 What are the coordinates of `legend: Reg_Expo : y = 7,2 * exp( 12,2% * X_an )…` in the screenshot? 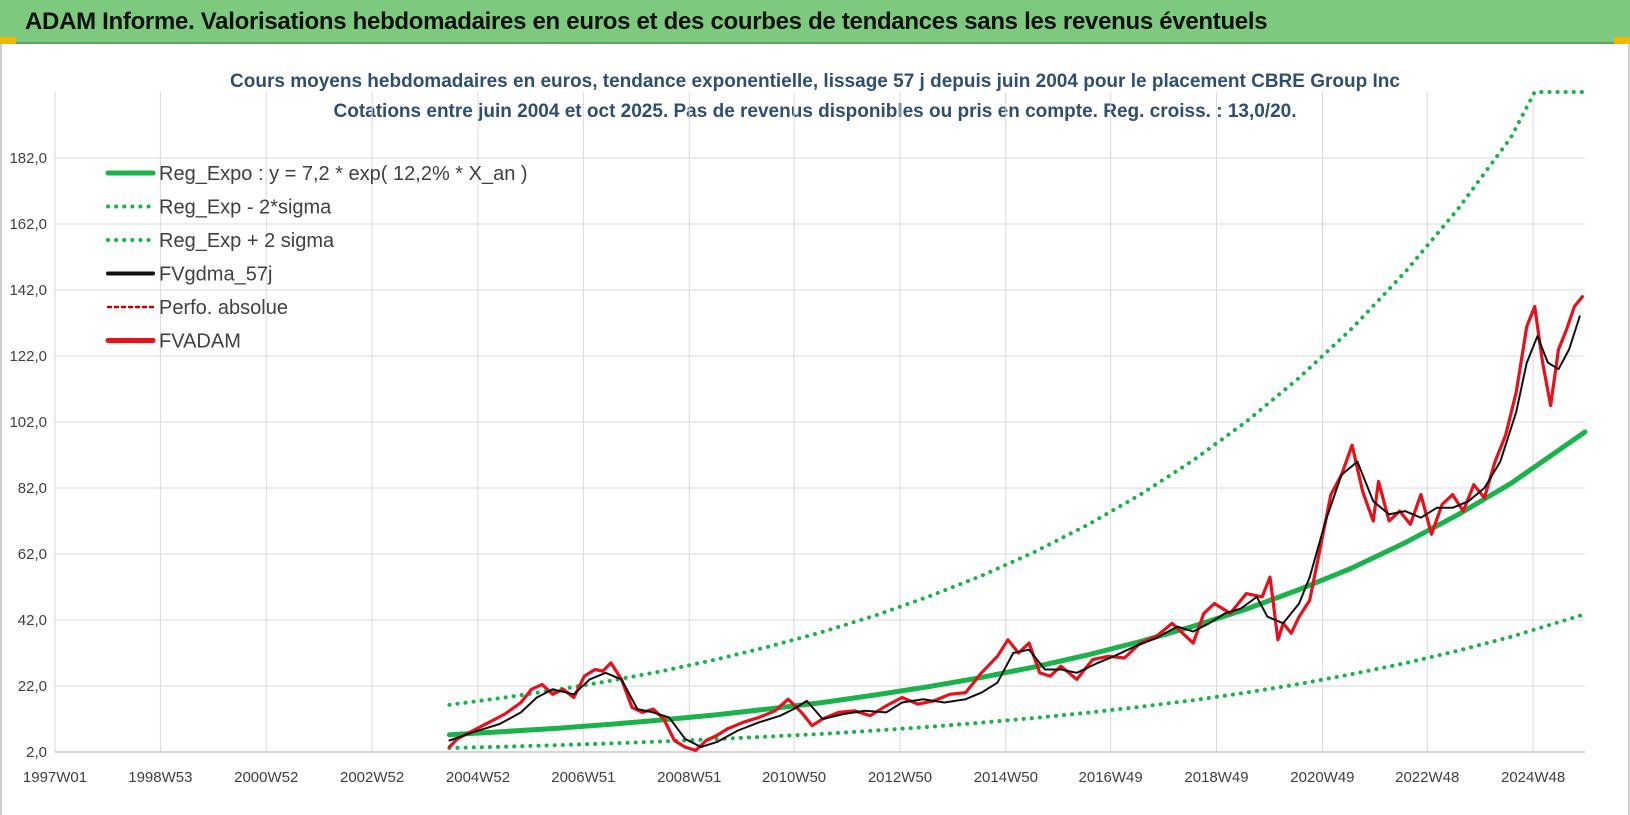 It's located at (316, 258).